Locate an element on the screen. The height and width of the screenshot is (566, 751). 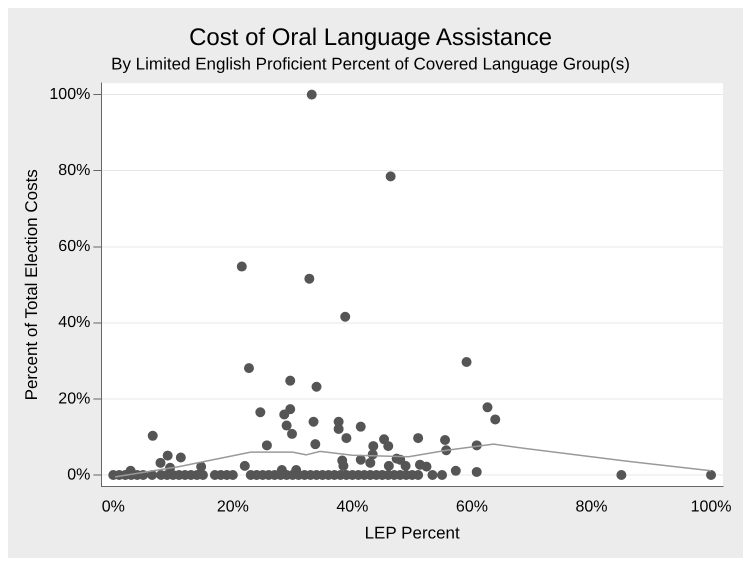
x-tick-label: 60% is located at coordinates (472, 507).